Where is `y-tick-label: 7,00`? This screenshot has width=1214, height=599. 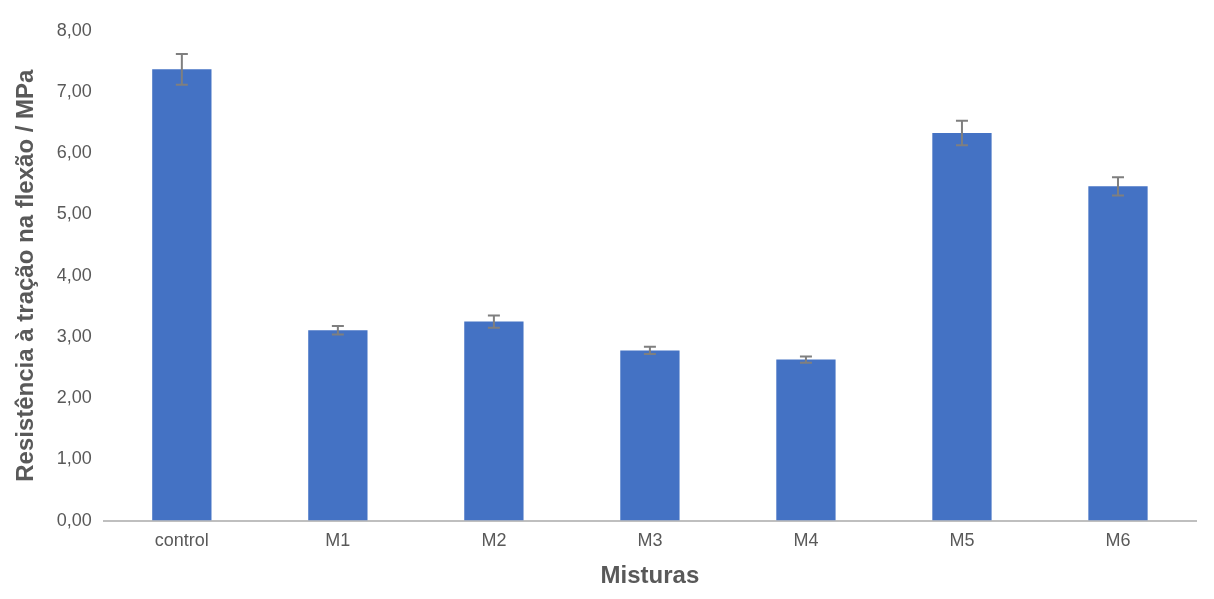
y-tick-label: 7,00 is located at coordinates (74, 90).